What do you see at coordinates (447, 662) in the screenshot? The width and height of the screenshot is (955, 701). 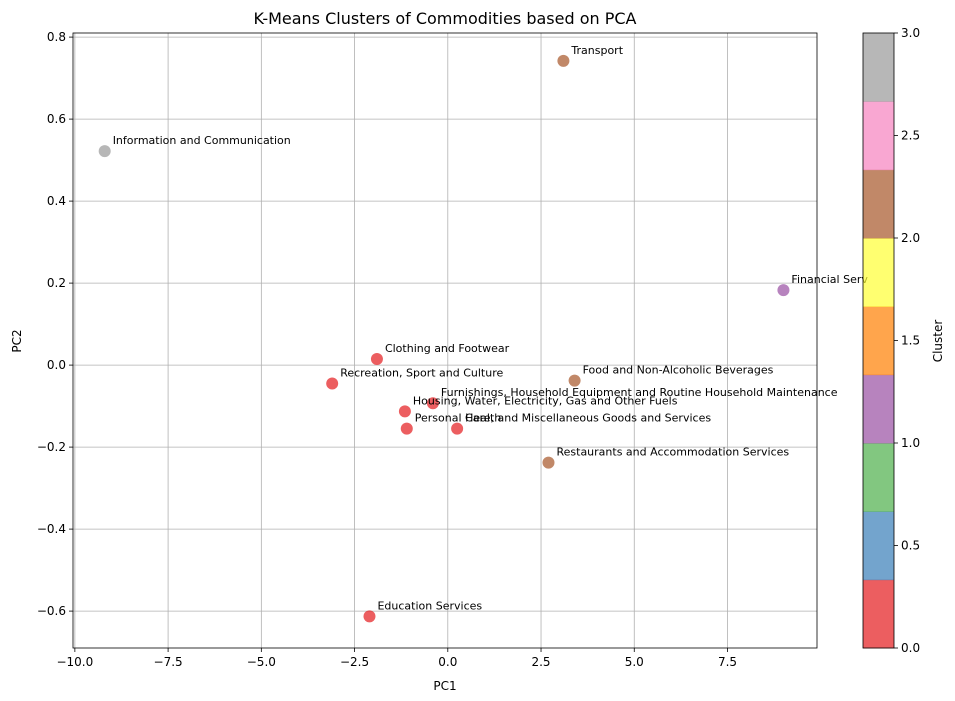 I see `x-tick-label: 0.0` at bounding box center [447, 662].